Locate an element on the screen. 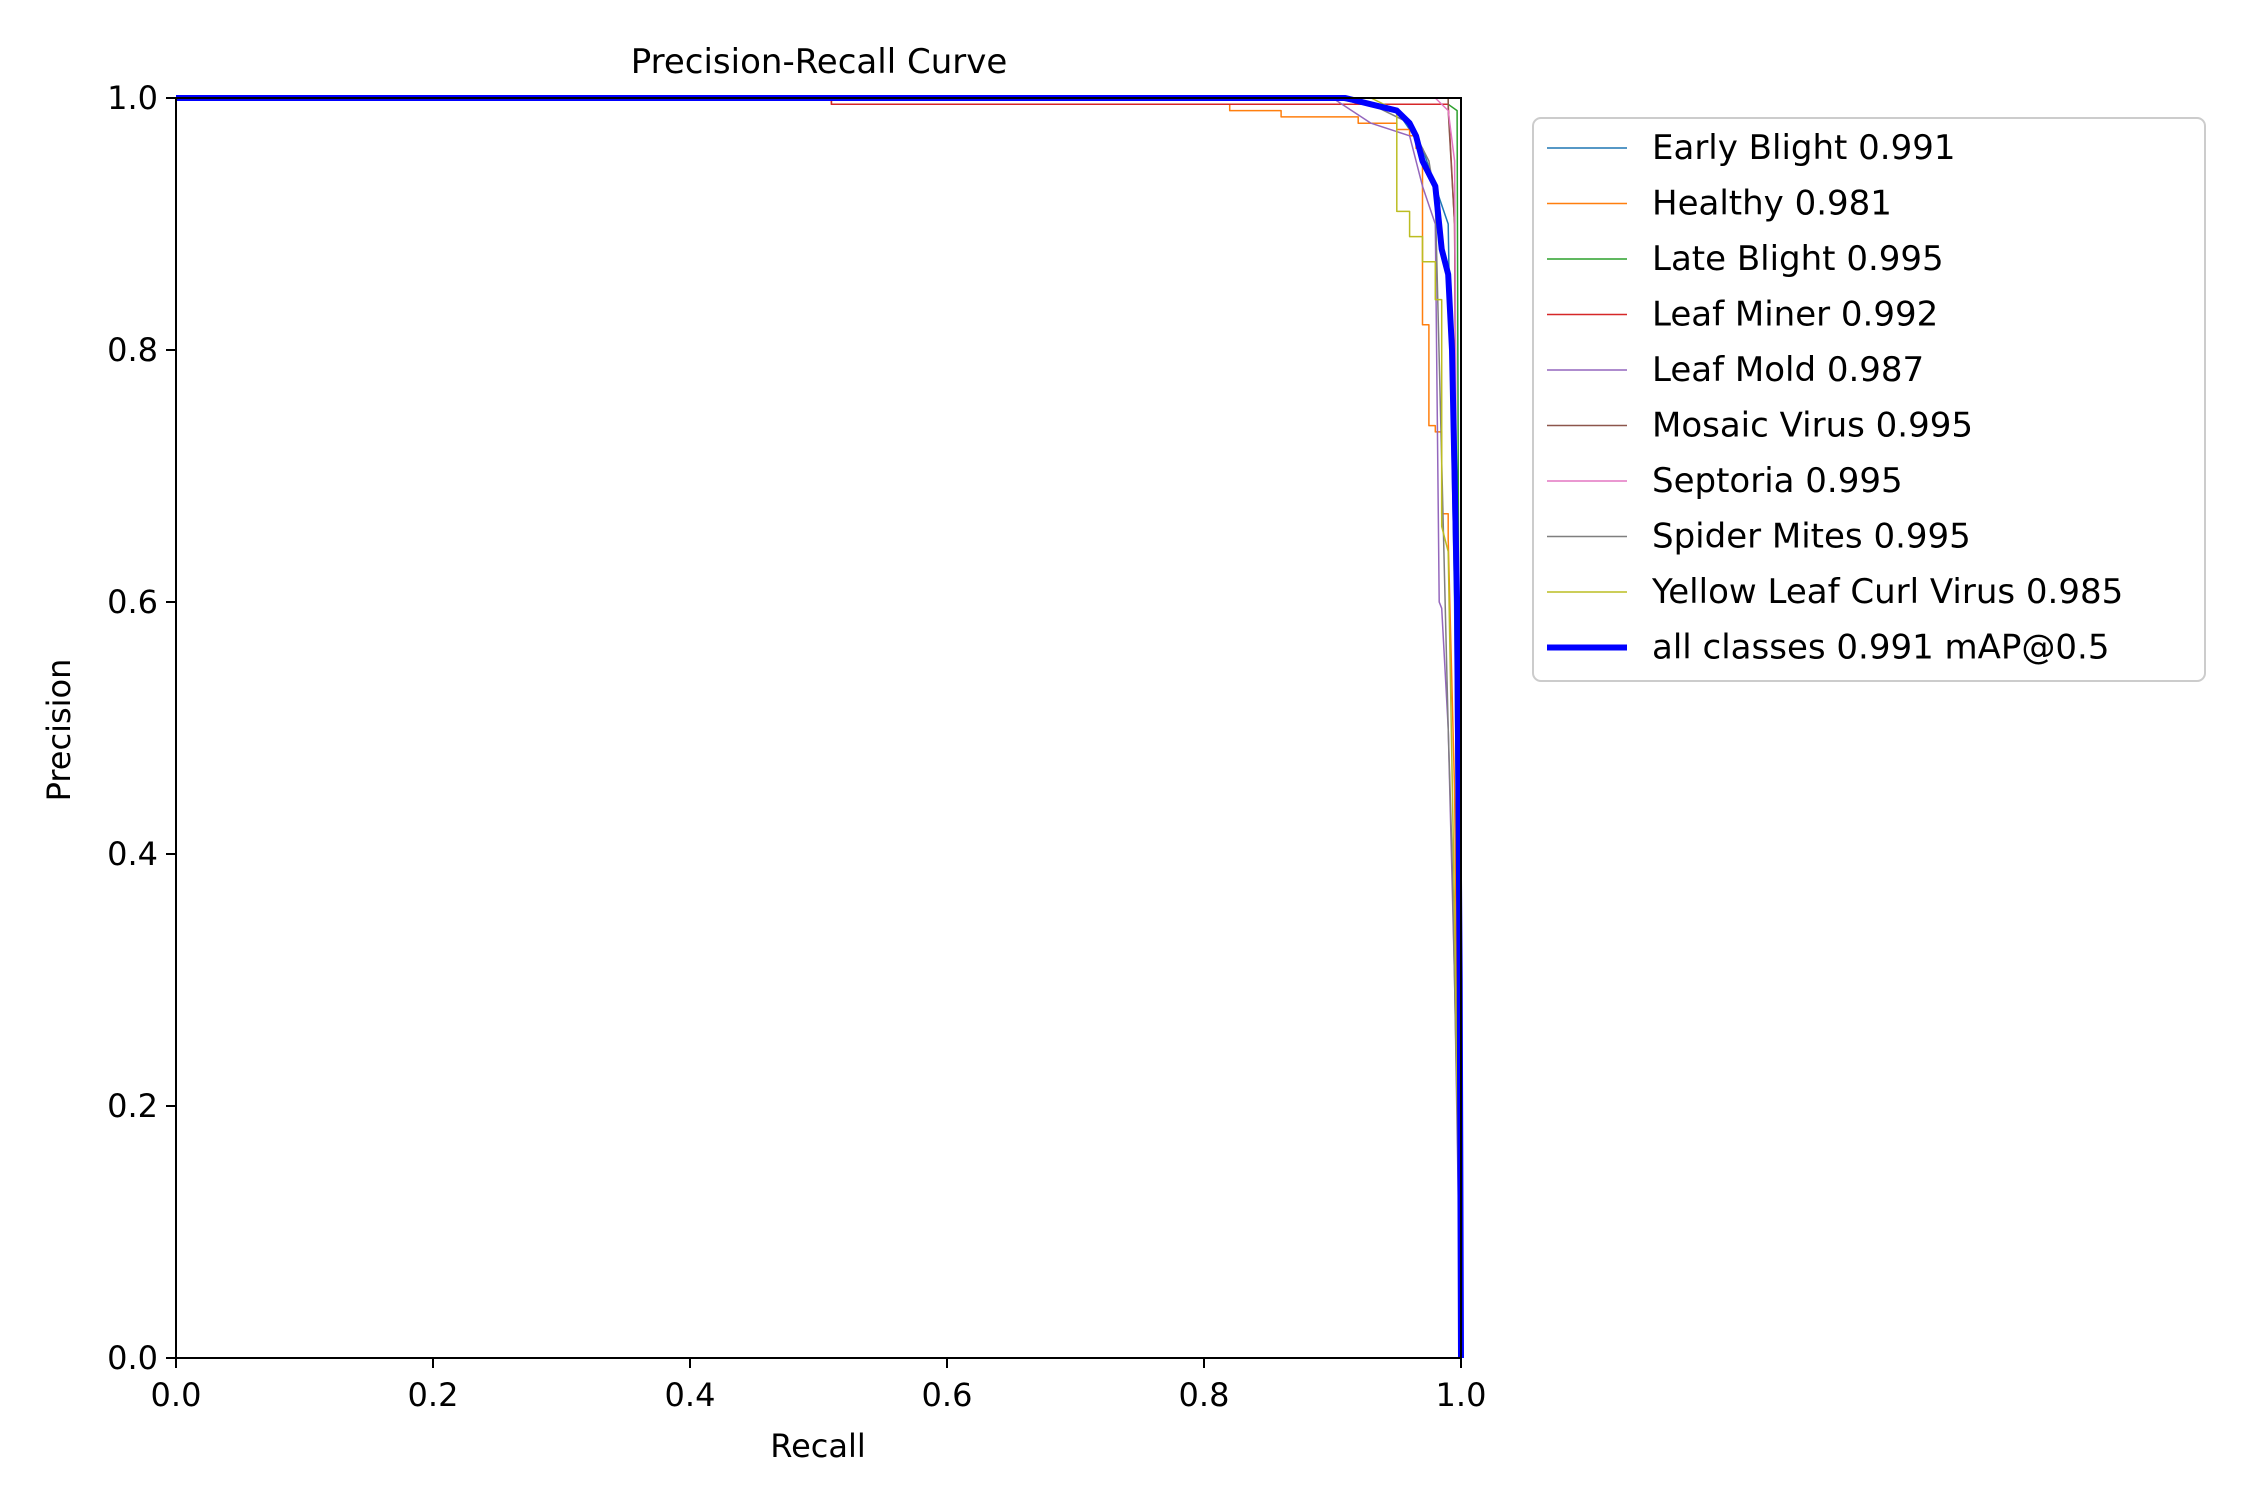 Image resolution: width=2250 pixels, height=1500 pixels. x-tick-label: 0.2 is located at coordinates (433, 1395).